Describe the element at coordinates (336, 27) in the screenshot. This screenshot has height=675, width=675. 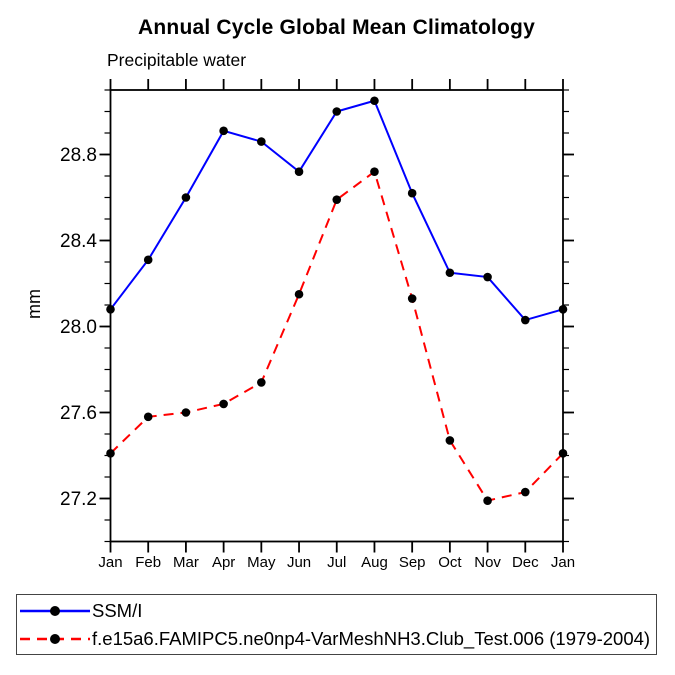
I see `chart-title: Annual Cycle Global Mean Climatology` at that location.